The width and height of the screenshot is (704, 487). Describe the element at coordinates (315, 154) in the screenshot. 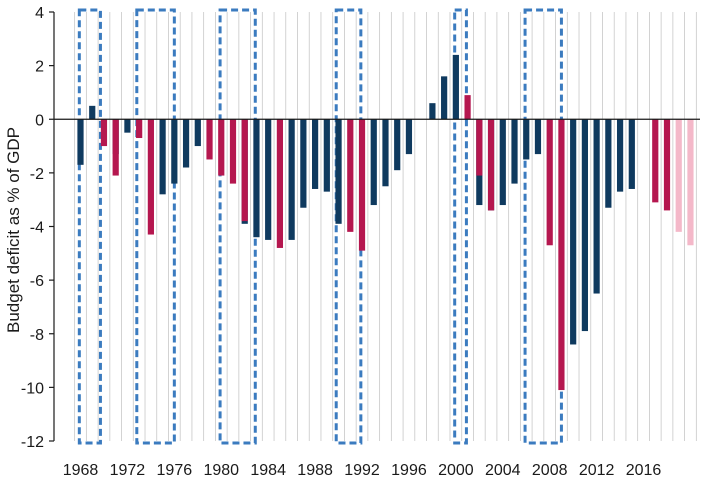

I see `bar-1988` at that location.